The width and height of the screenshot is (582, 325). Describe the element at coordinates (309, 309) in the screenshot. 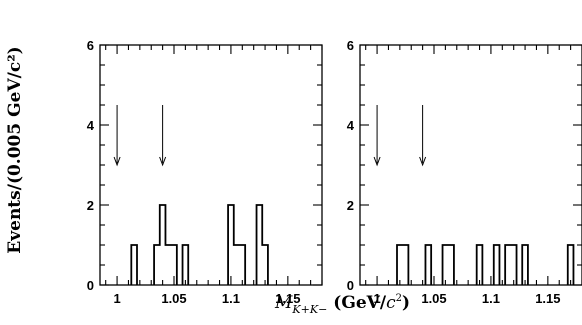

I see `x-axis-label-subscript: K+K−` at that location.